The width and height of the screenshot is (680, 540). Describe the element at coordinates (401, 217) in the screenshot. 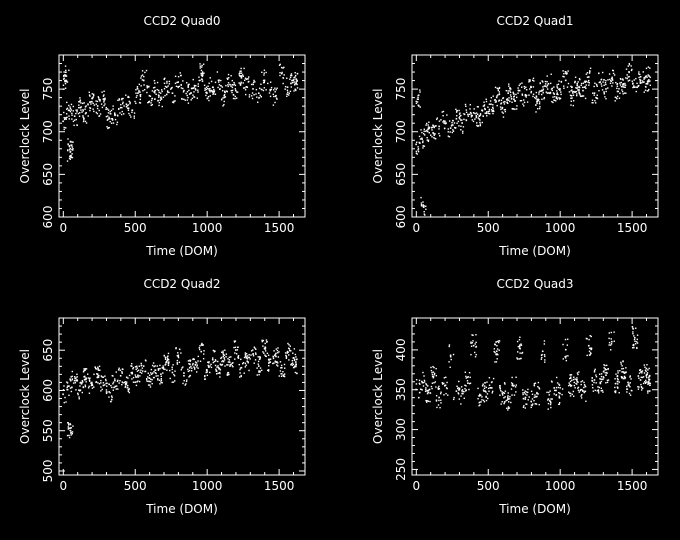

I see `y-tick-label: 600` at that location.